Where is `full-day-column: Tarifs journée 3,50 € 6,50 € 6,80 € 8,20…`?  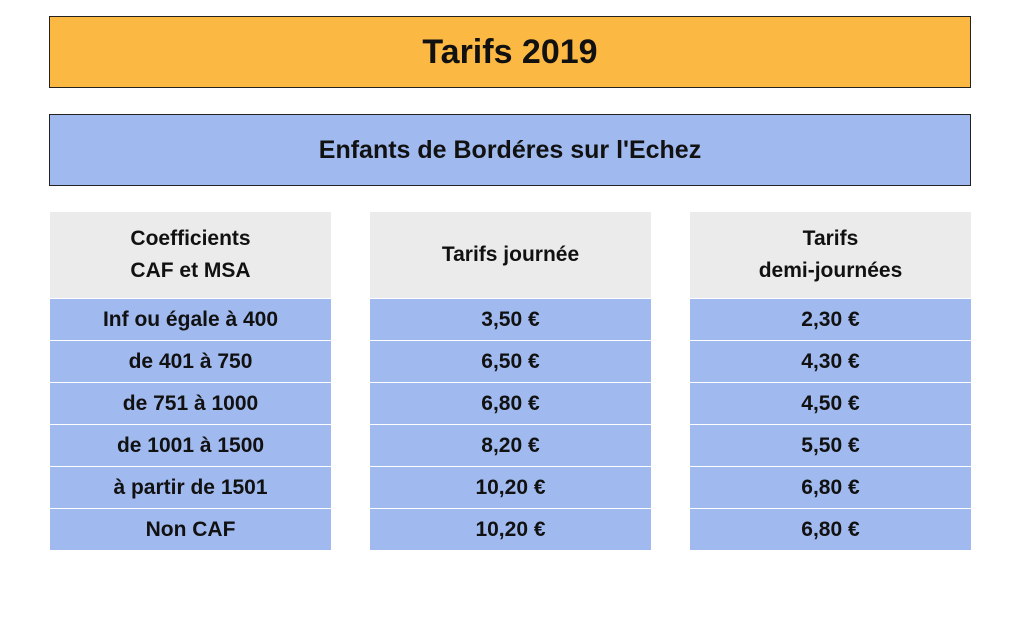
full-day-column: Tarifs journée 3,50 € 6,50 € 6,80 € 8,20… is located at coordinates (510, 381).